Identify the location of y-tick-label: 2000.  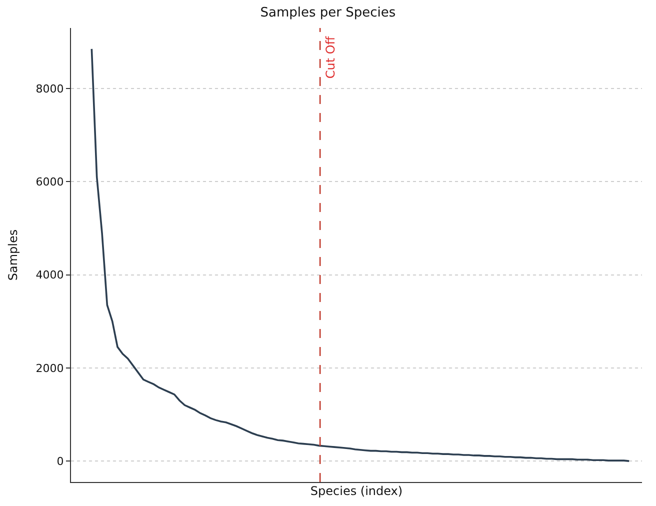
(50, 368).